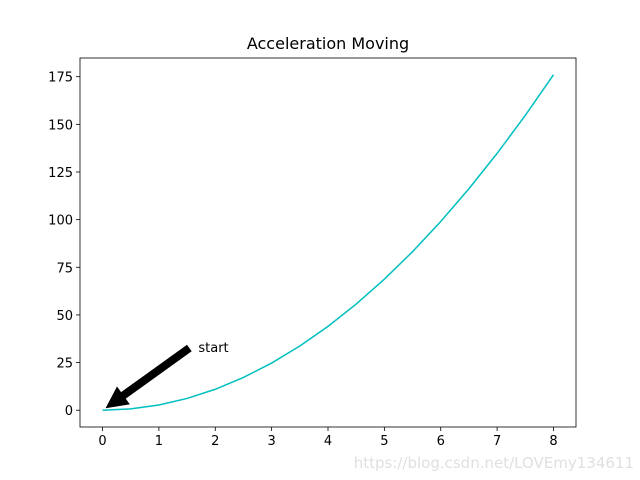  Describe the element at coordinates (64, 316) in the screenshot. I see `y-tick-label: 50` at that location.